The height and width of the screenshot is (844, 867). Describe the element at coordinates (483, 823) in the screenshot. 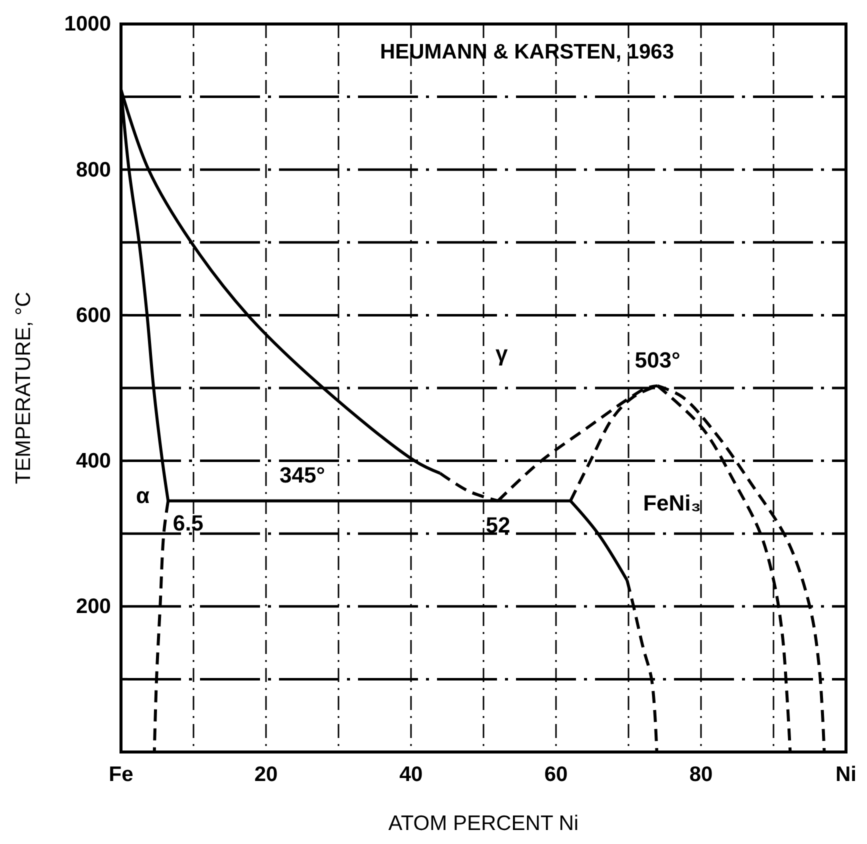

I see `x-axis-title: ATOM PERCENT Ni` at that location.